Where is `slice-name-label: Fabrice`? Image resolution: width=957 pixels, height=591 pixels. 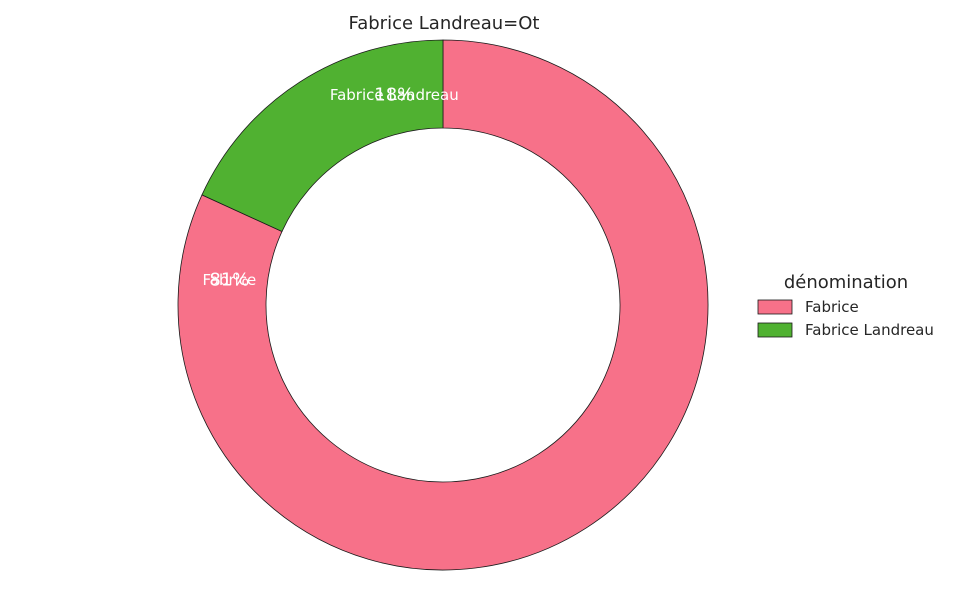 slice-name-label: Fabrice is located at coordinates (230, 280).